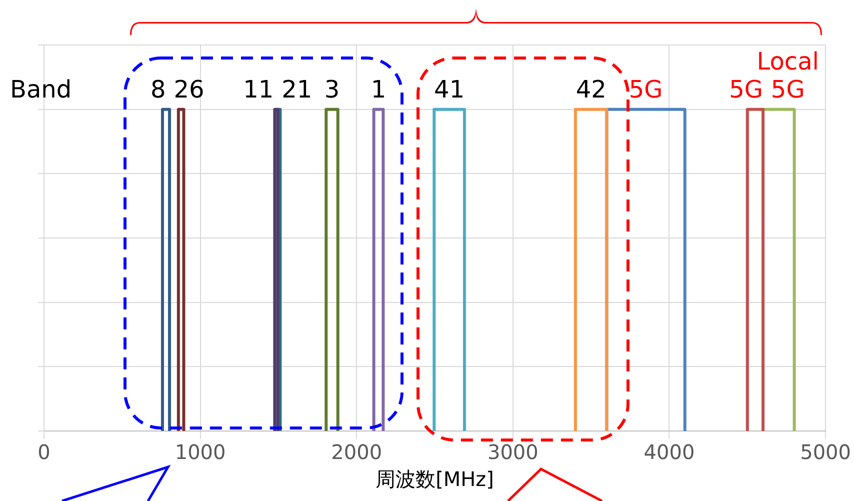 The image size is (854, 501). Describe the element at coordinates (591, 89) in the screenshot. I see `series-label: 42` at that location.